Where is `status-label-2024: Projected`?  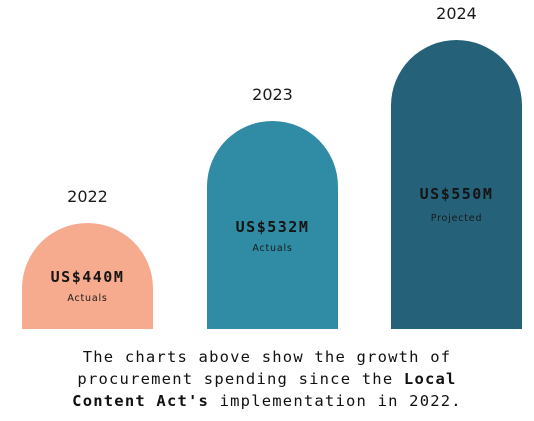
status-label-2024: Projected is located at coordinates (457, 218).